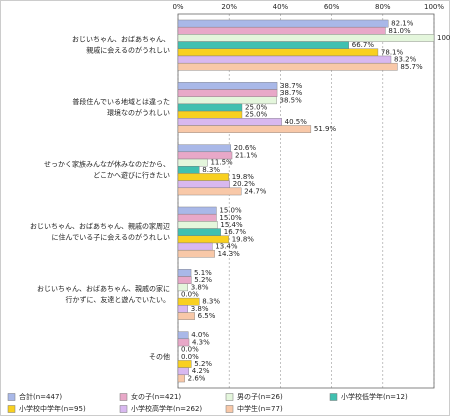 Image resolution: width=450 pixels, height=420 pixels. I want to click on category-label: おじいちゃん、おばあちゃん、親戚の家に行かずに、友達と遊んでいたい。, so click(103, 294).